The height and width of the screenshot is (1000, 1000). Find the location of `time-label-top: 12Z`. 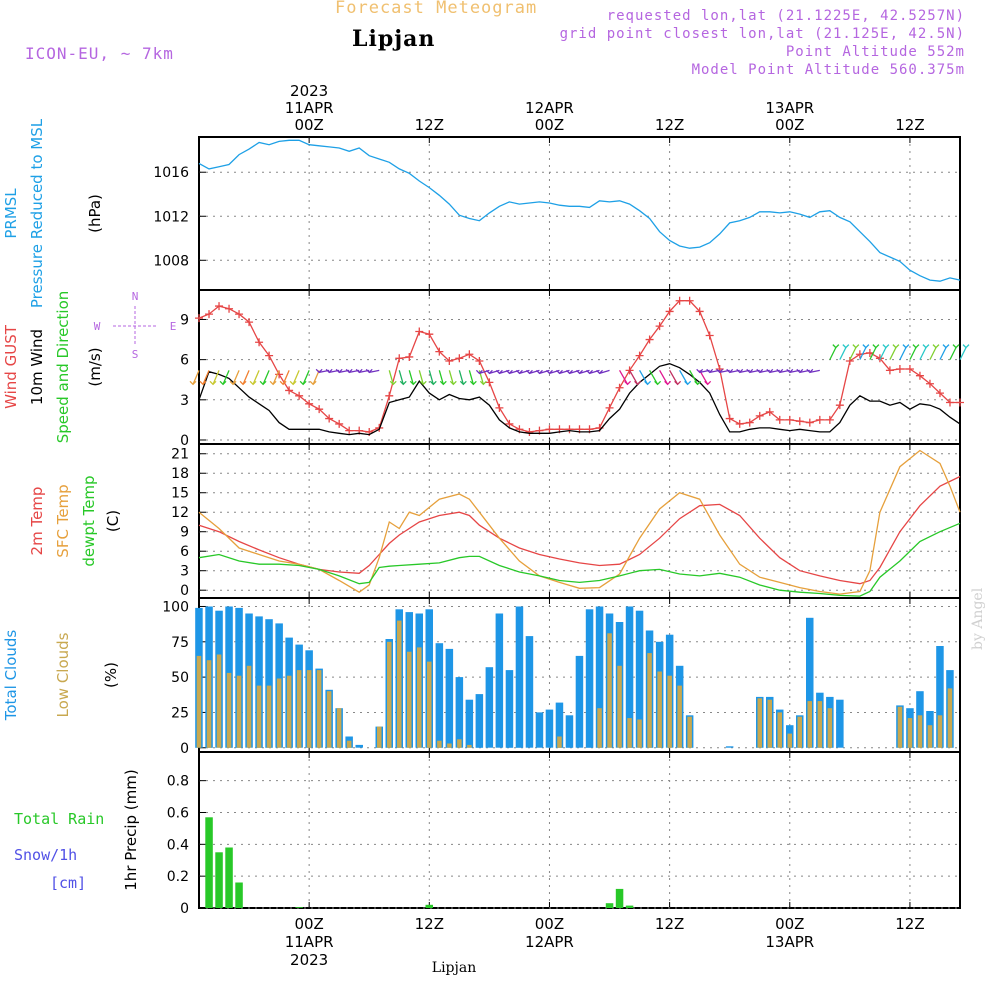

time-label-top: 12Z is located at coordinates (429, 125).